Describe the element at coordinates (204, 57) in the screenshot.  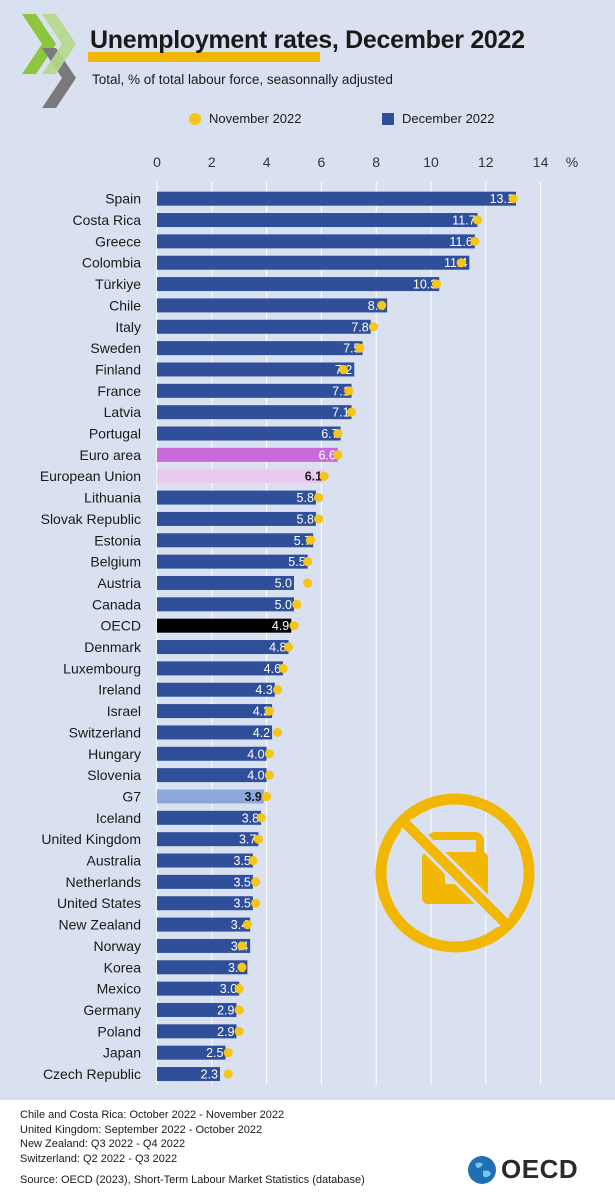
I see `title-underline` at that location.